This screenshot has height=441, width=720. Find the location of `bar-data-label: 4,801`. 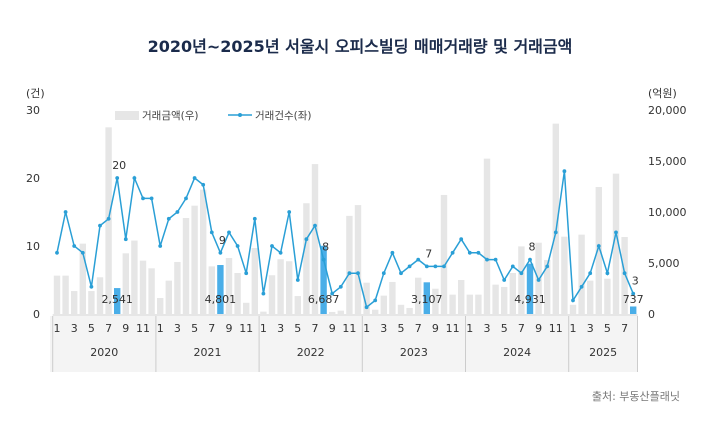

bar-data-label: 4,801 is located at coordinates (221, 299).